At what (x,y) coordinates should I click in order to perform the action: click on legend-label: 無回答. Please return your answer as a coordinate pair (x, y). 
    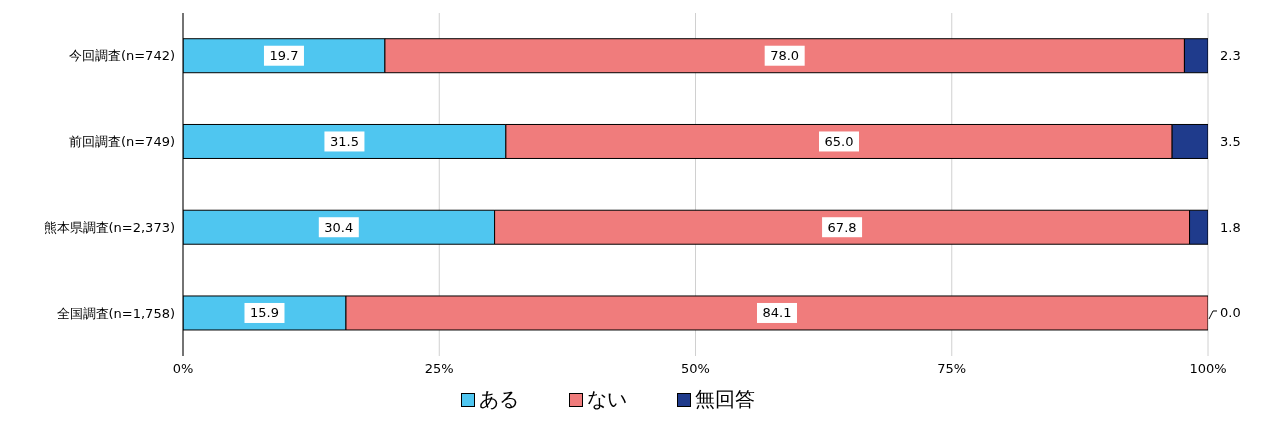
    Looking at the image, I should click on (724, 399).